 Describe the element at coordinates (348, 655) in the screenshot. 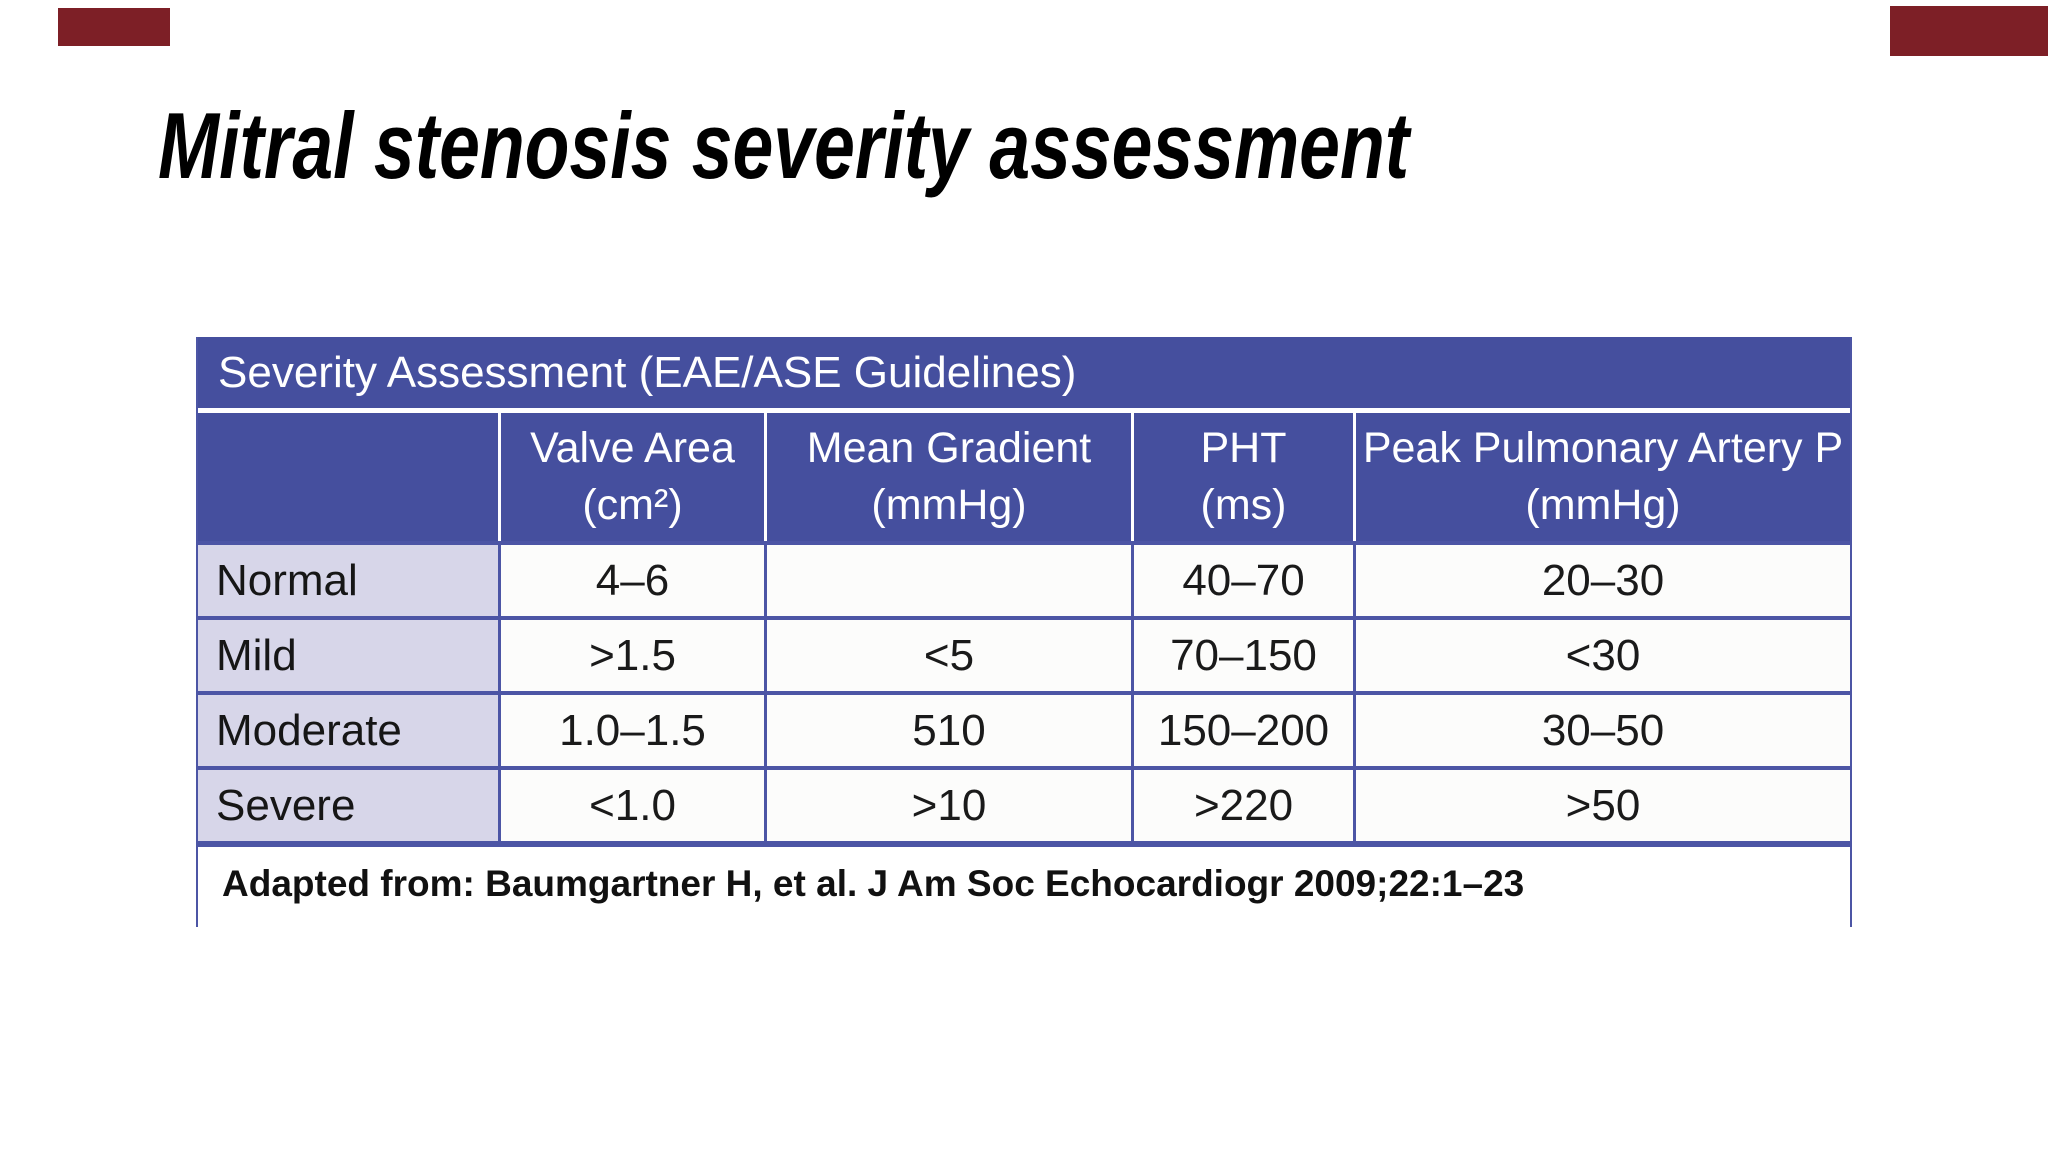

I see `row-label-mild: Mild` at that location.